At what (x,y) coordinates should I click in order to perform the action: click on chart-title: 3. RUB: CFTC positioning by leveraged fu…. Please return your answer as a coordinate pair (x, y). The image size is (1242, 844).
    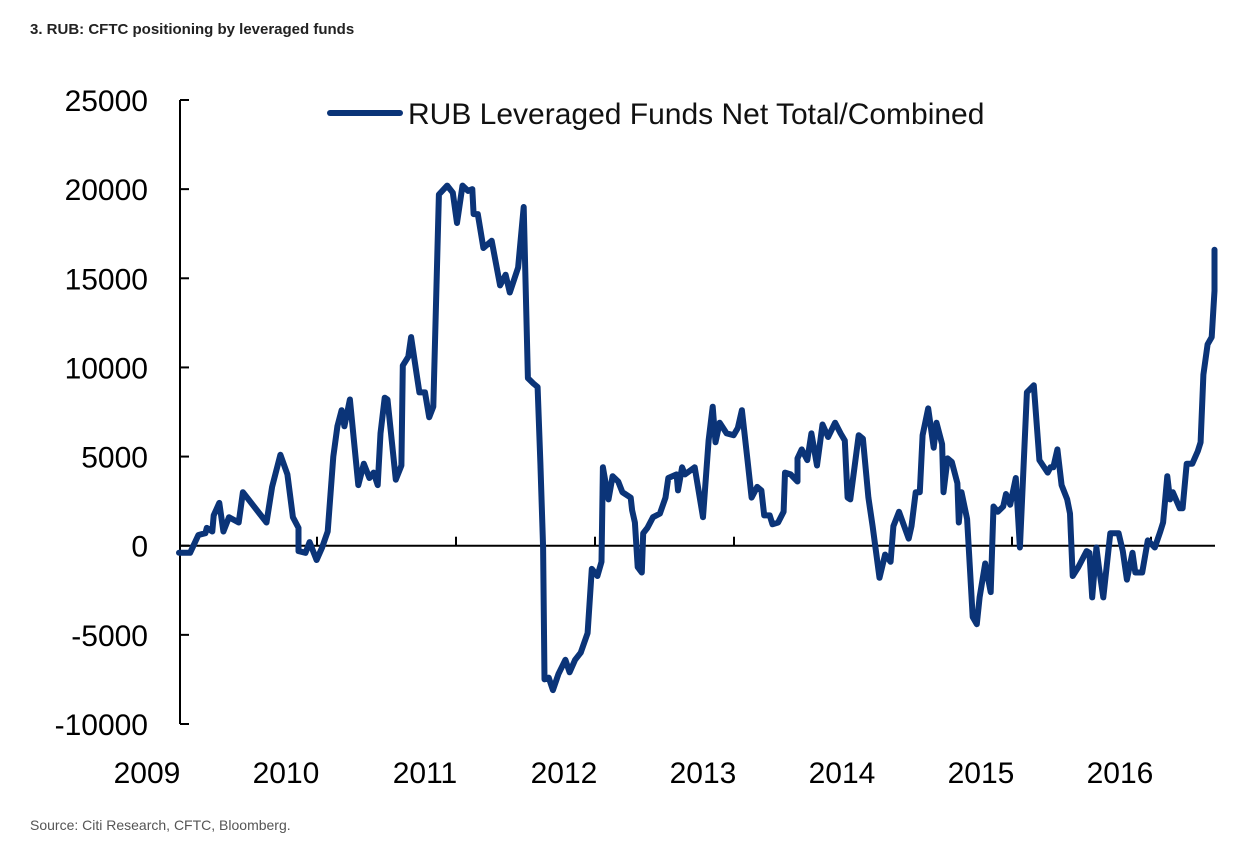
    Looking at the image, I should click on (192, 29).